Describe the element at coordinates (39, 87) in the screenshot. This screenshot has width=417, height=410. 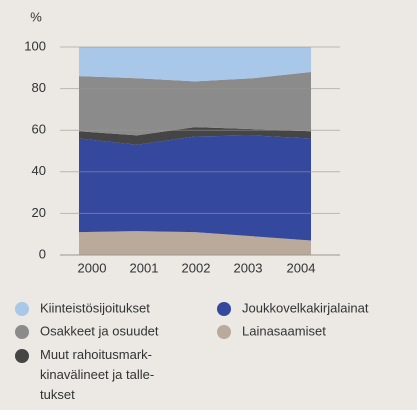
I see `y-tick-label: 80` at that location.